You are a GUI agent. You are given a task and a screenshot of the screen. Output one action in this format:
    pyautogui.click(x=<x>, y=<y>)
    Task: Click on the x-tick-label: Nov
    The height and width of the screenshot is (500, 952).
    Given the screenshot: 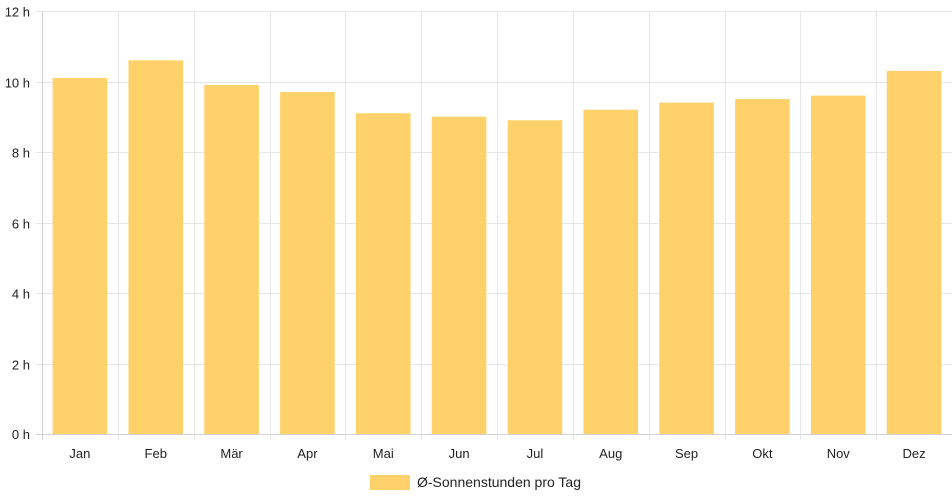 What is the action you would take?
    pyautogui.click(x=839, y=453)
    